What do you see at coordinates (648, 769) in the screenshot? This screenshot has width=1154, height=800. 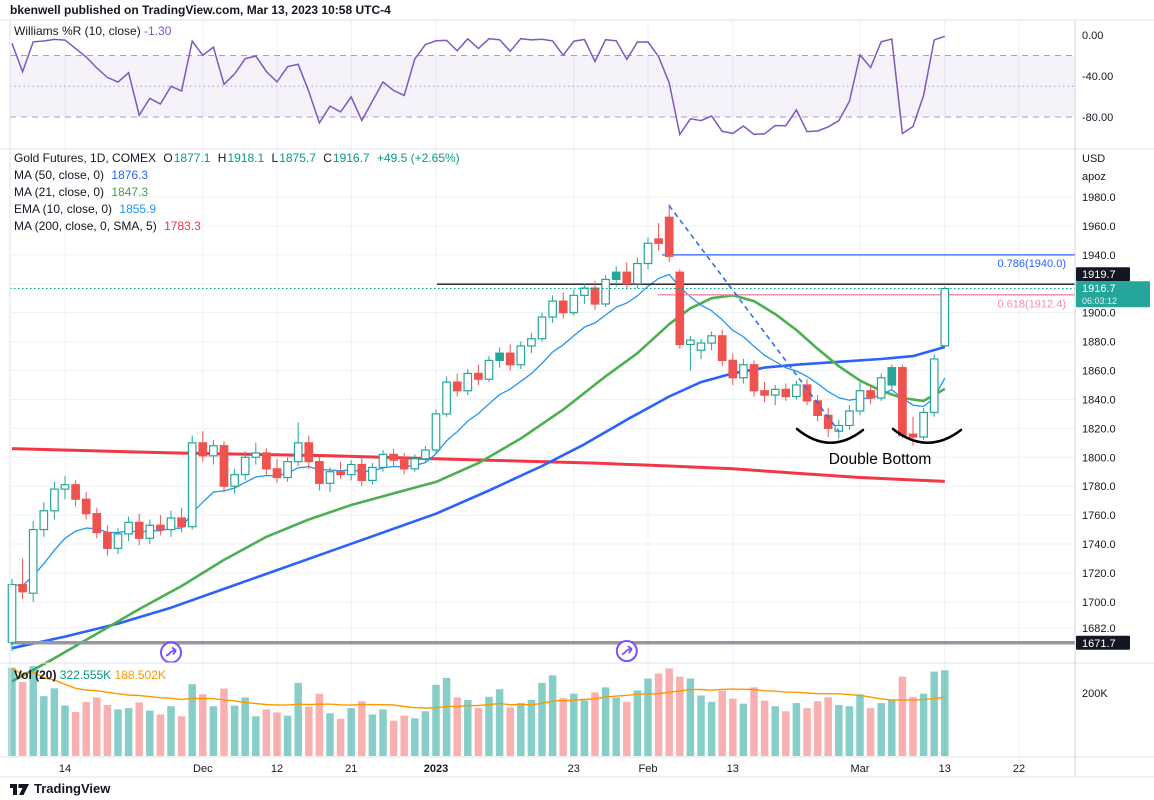 I see `svg-text: Feb` at bounding box center [648, 769].